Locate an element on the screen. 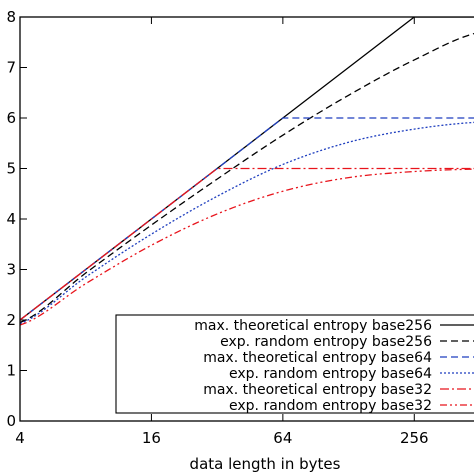  x-tick-label: 4 is located at coordinates (20, 438).